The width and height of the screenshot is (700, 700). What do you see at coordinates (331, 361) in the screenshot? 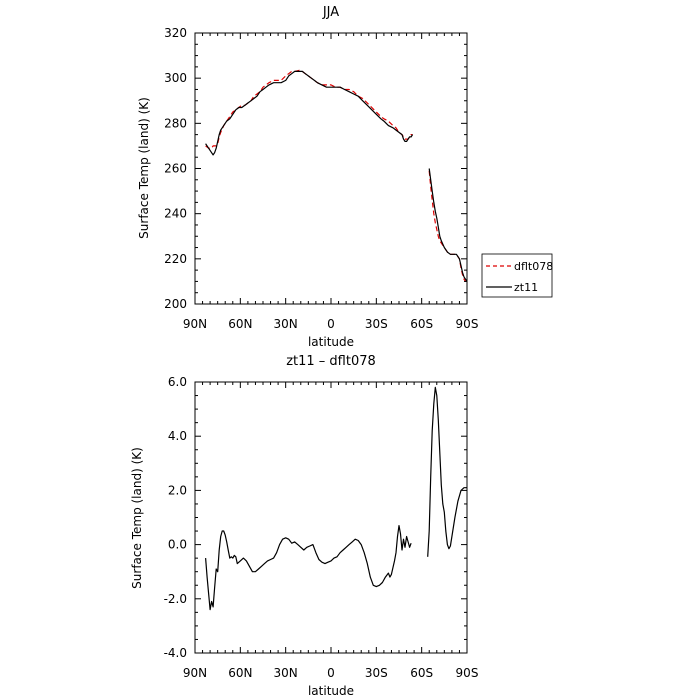
I see `bottom-chart-title: zt11 – dflt078` at bounding box center [331, 361].